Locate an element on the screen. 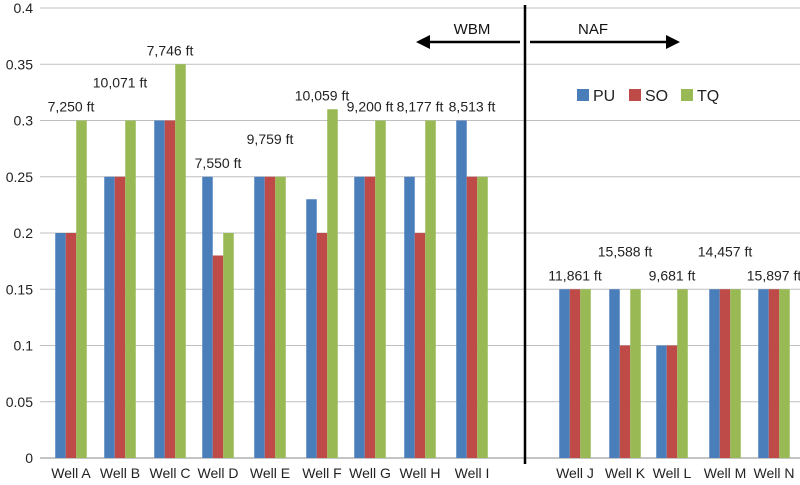  depth-label: 14,457 ft is located at coordinates (725, 251).